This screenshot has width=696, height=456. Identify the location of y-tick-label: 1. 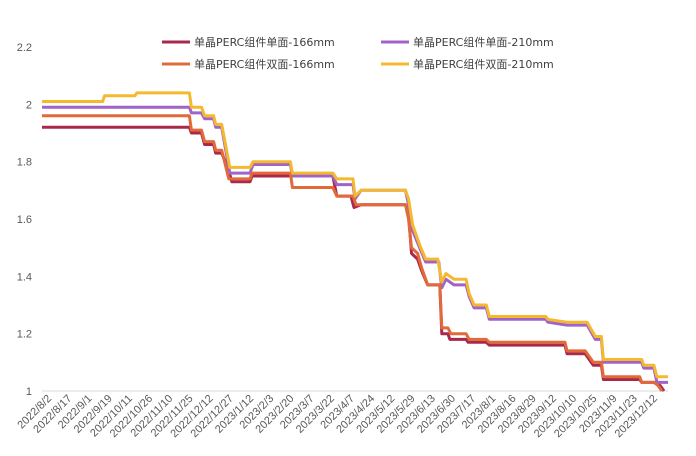
(29, 392).